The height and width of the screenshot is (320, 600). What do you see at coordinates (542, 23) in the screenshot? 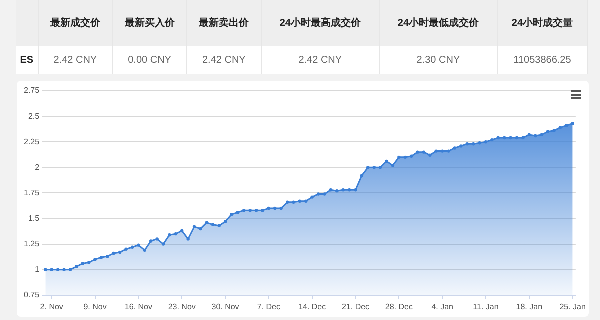
I see `category-label: 24小时成交量` at bounding box center [542, 23].